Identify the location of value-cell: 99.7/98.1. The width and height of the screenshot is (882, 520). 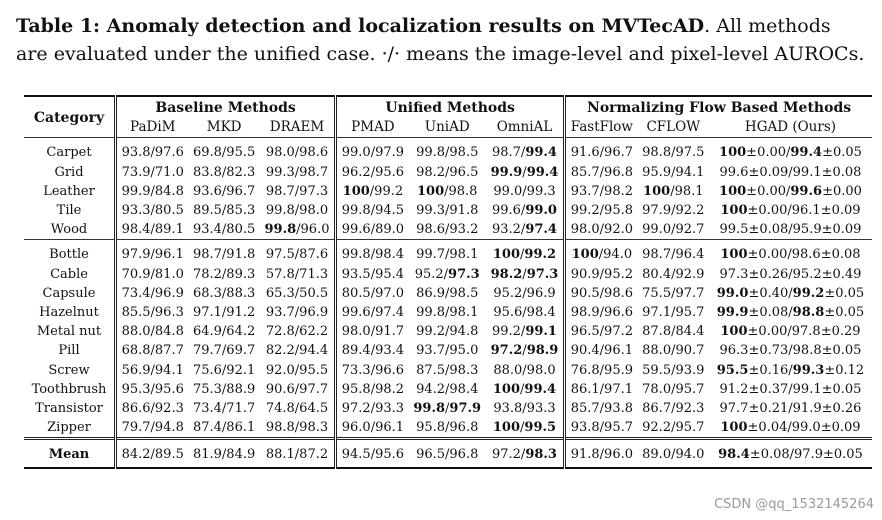
(447, 252).